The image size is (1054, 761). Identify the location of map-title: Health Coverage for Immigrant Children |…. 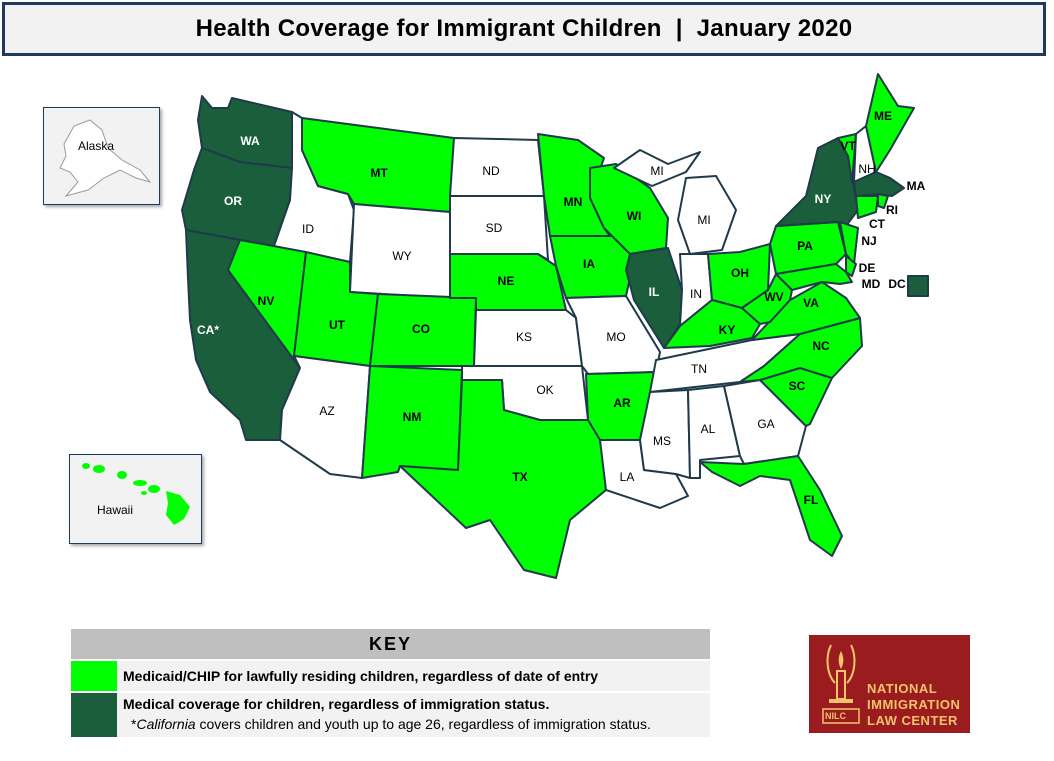
(524, 28).